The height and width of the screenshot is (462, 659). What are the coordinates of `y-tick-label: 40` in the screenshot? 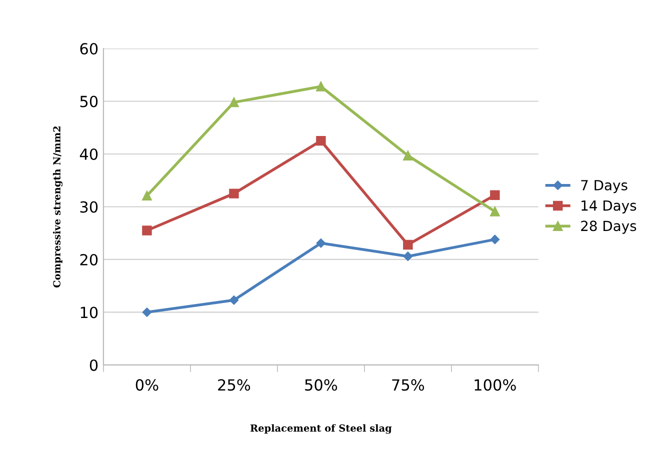 It's located at (89, 154).